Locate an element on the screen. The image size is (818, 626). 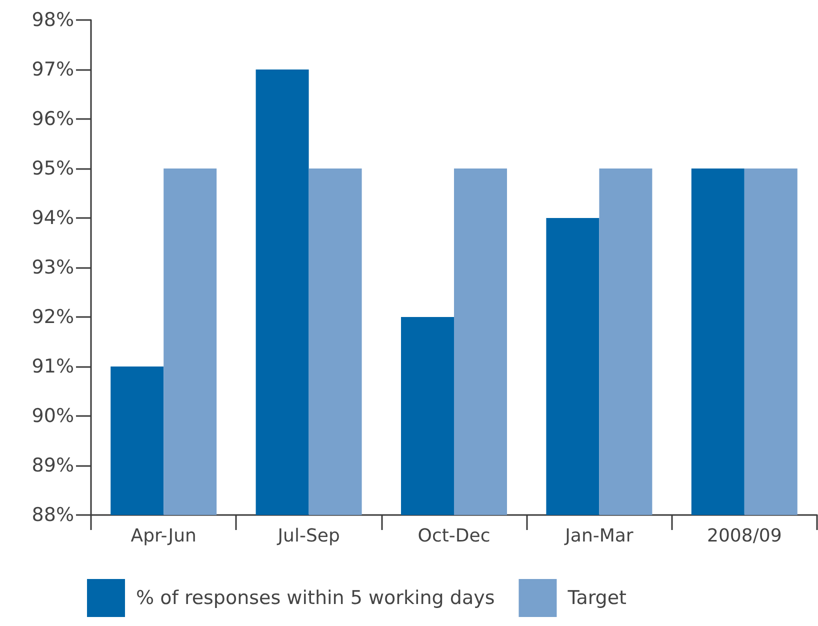
y-tick-label: 88% is located at coordinates (53, 515).